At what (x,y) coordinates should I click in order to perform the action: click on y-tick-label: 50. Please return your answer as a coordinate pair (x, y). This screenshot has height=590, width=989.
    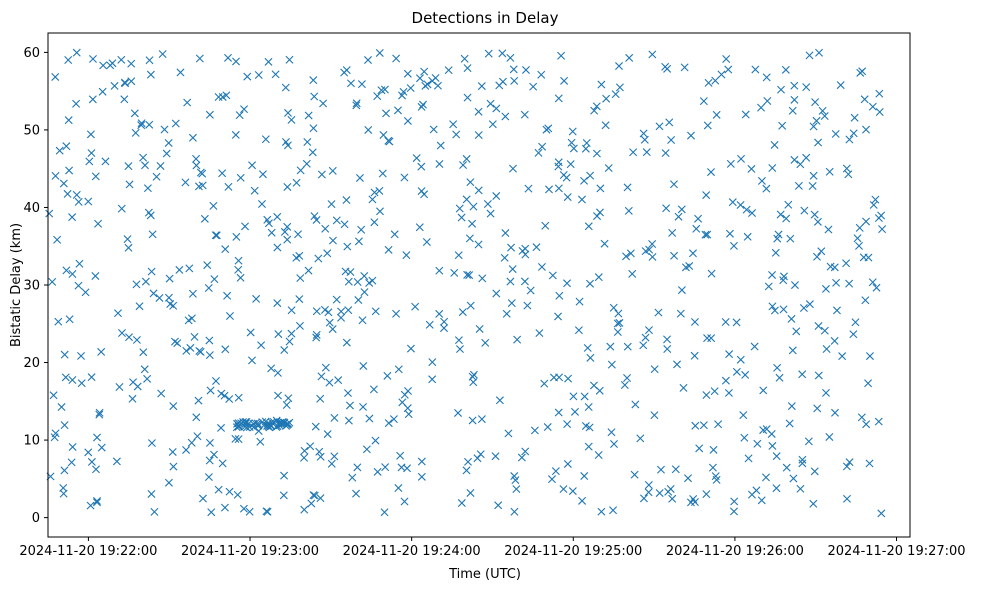
    Looking at the image, I should click on (31, 130).